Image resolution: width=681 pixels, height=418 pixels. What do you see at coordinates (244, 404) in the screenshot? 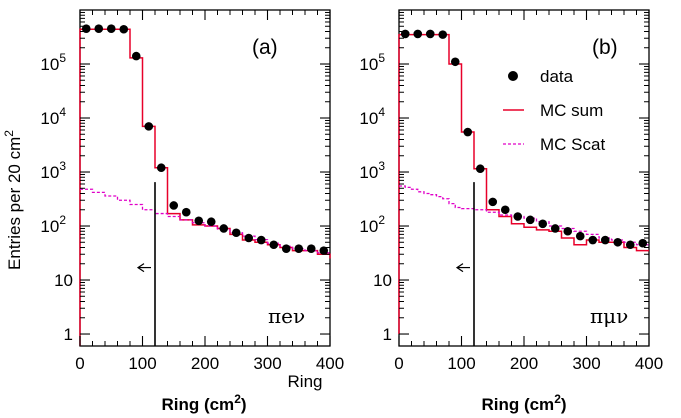
I see `x-axis-label-a-tail: )` at bounding box center [244, 404].